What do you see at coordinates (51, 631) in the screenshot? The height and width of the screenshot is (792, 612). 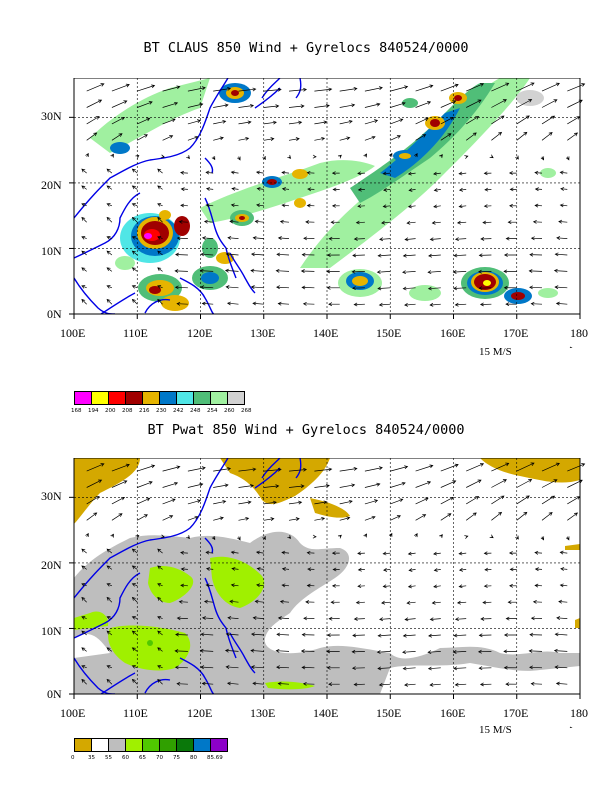 I see `lat-tick-10n: 10N` at bounding box center [51, 631].